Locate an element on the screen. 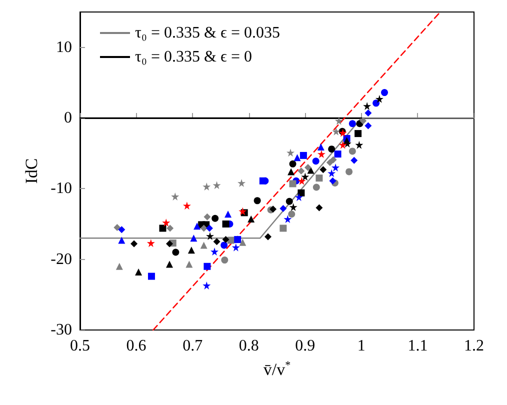 The image size is (507, 405). x-tick-label: 0.9 is located at coordinates (305, 346).